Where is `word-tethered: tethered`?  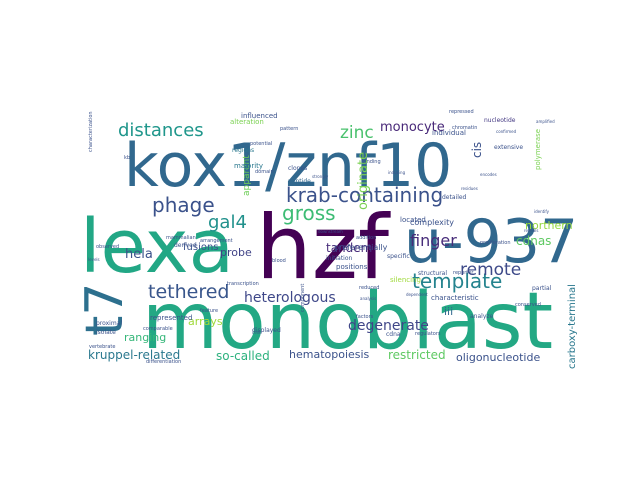
word-tethered: tethered is located at coordinates (188, 292).